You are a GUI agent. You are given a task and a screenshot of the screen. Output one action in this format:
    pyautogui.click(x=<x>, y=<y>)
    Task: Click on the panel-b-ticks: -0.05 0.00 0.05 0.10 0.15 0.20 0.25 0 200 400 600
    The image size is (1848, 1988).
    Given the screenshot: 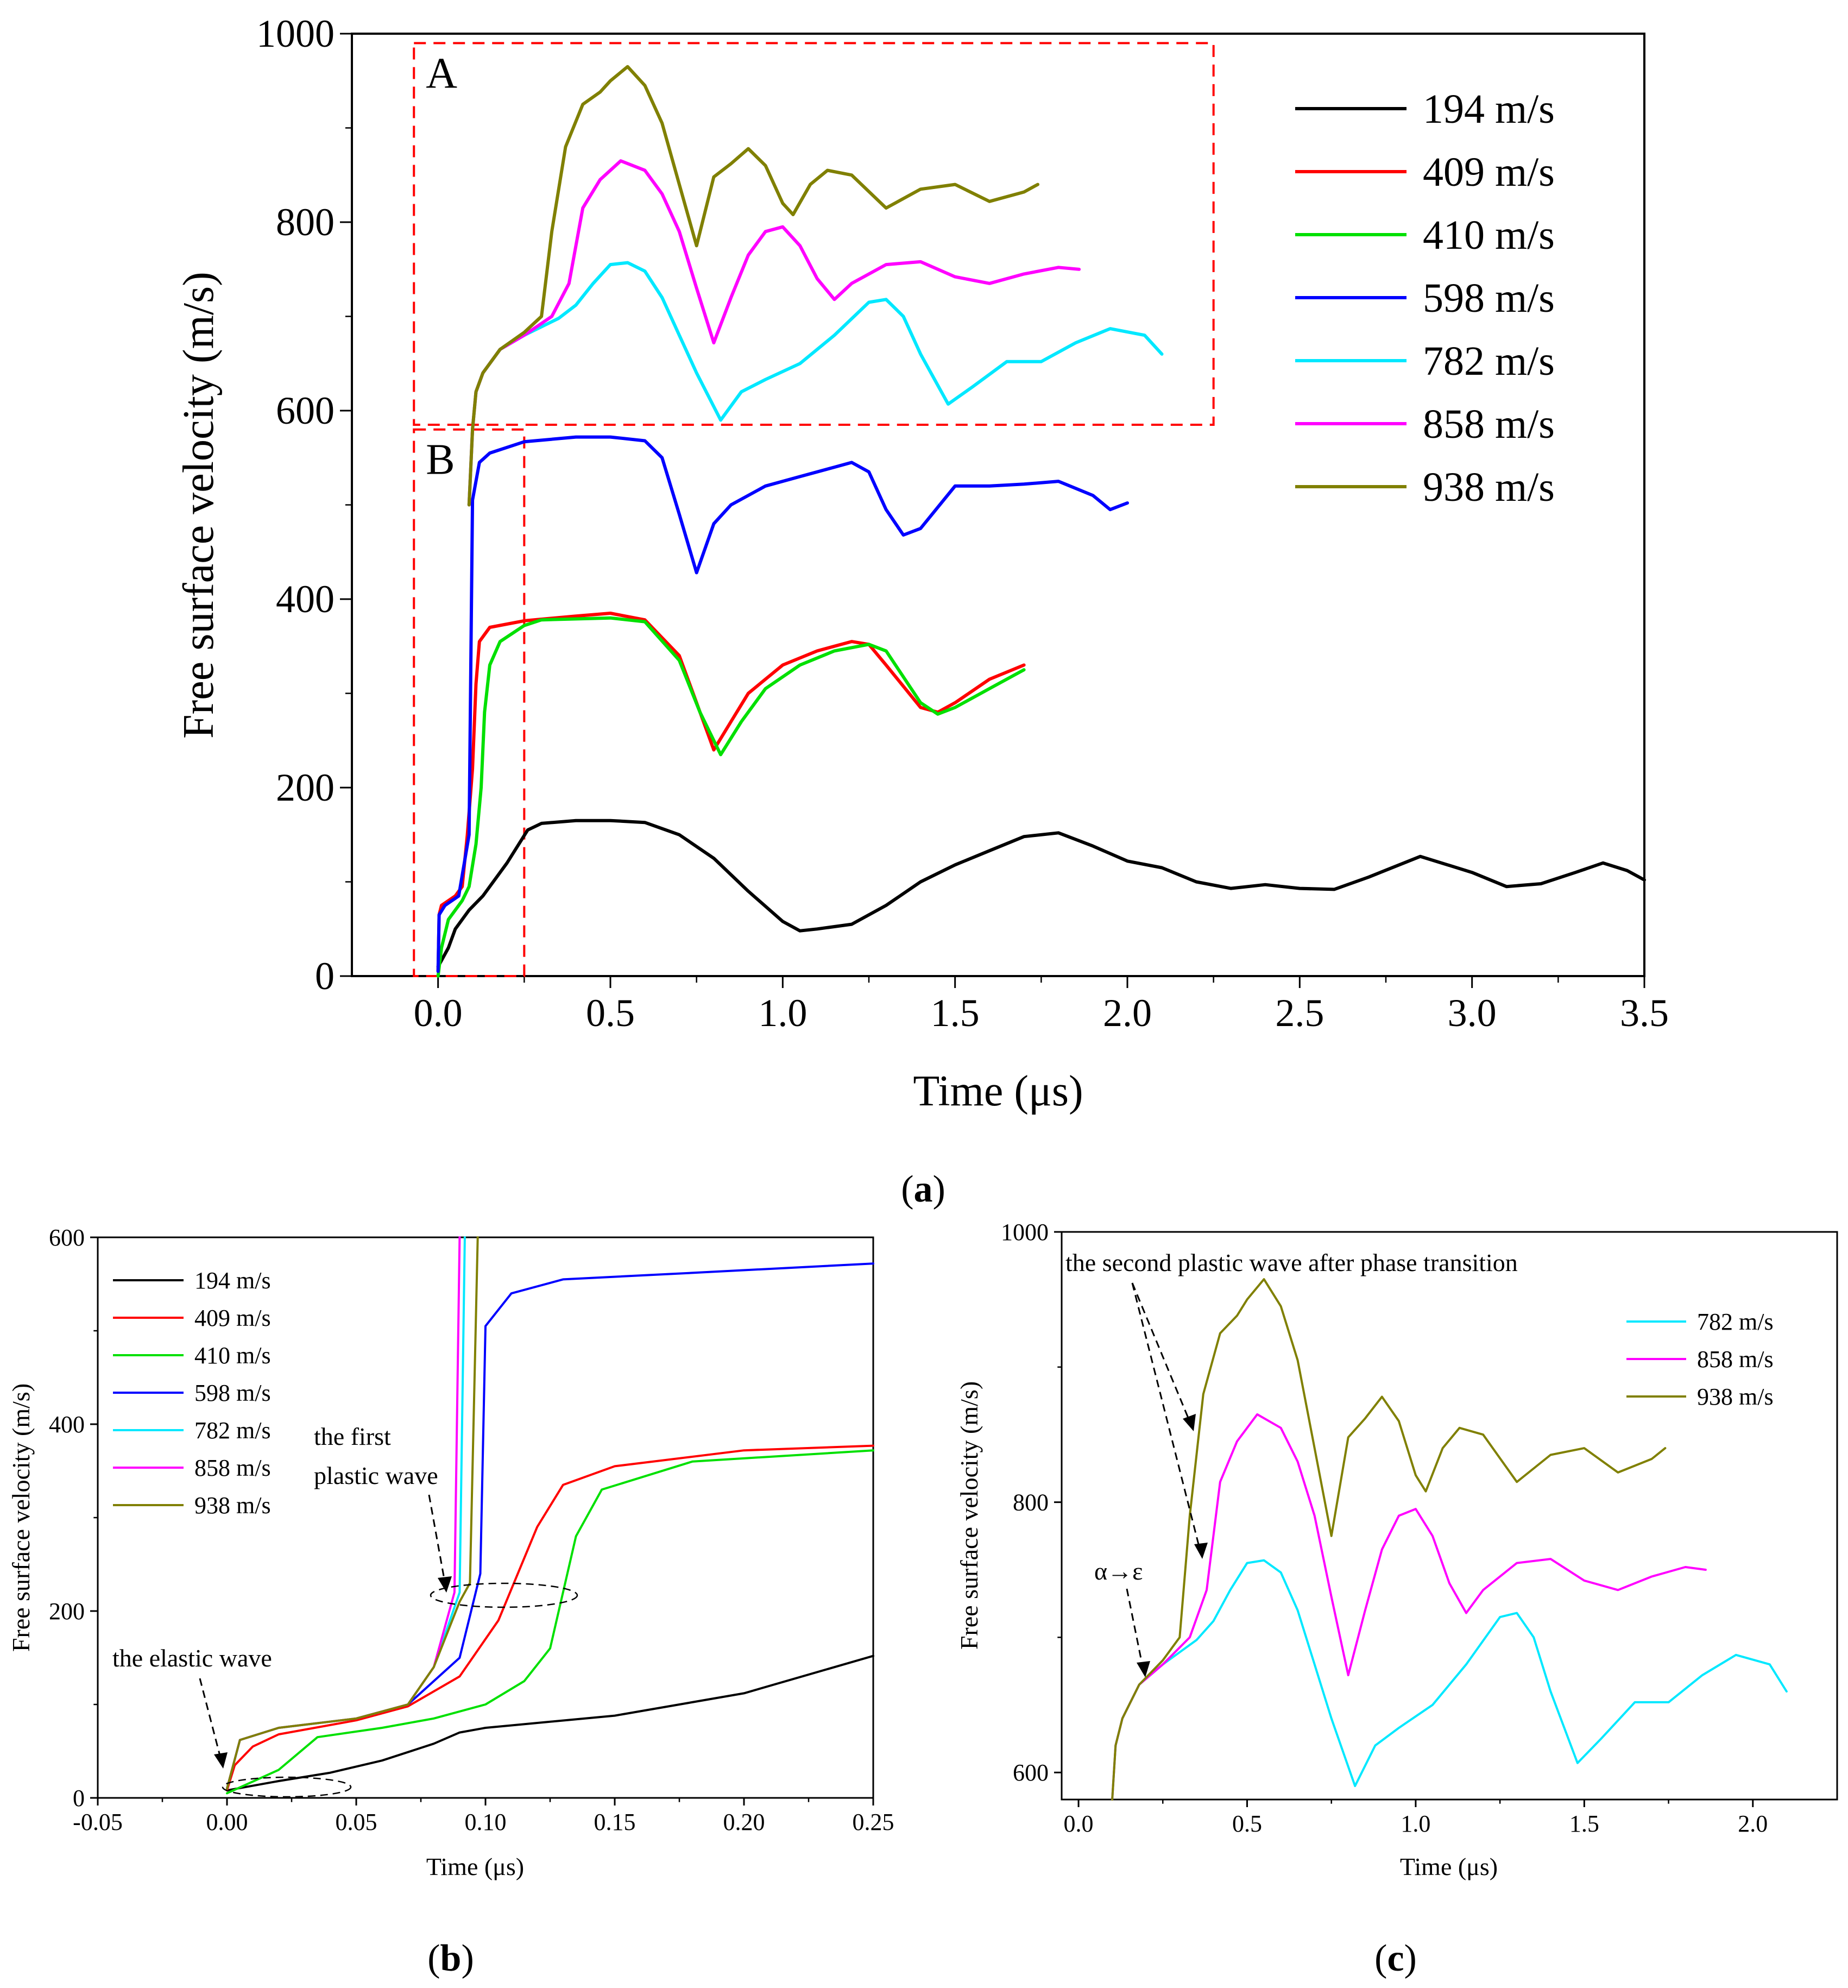 What is the action you would take?
    pyautogui.click(x=471, y=1529)
    